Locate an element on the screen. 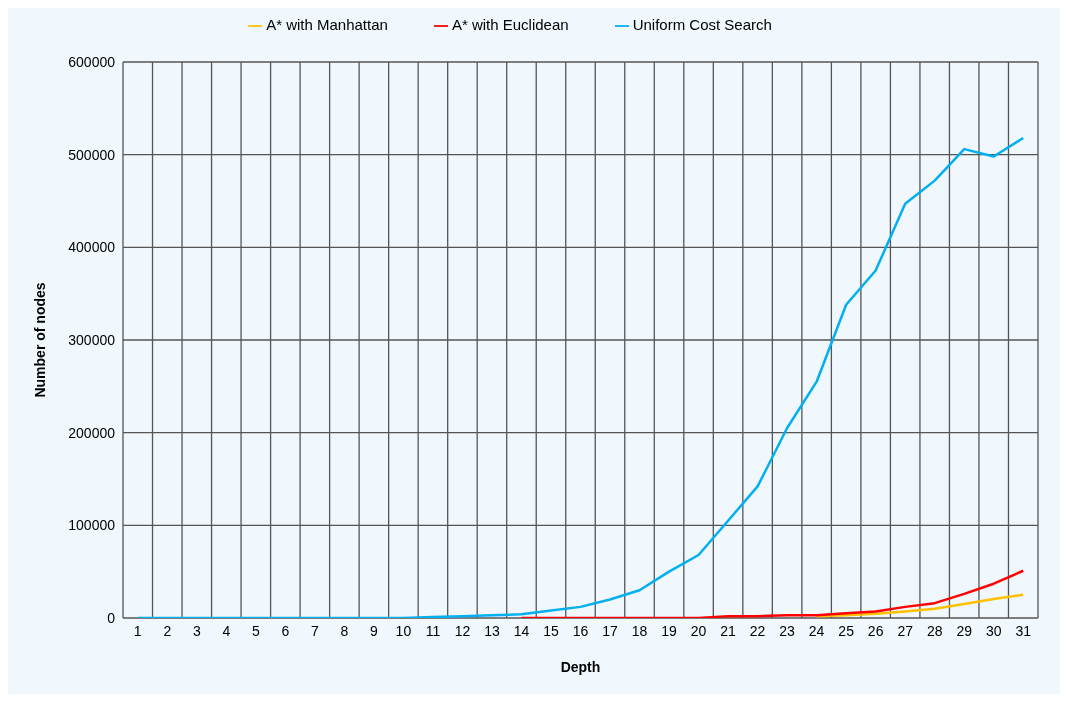 The height and width of the screenshot is (702, 1068). x-tick-label: 12 is located at coordinates (462, 630).